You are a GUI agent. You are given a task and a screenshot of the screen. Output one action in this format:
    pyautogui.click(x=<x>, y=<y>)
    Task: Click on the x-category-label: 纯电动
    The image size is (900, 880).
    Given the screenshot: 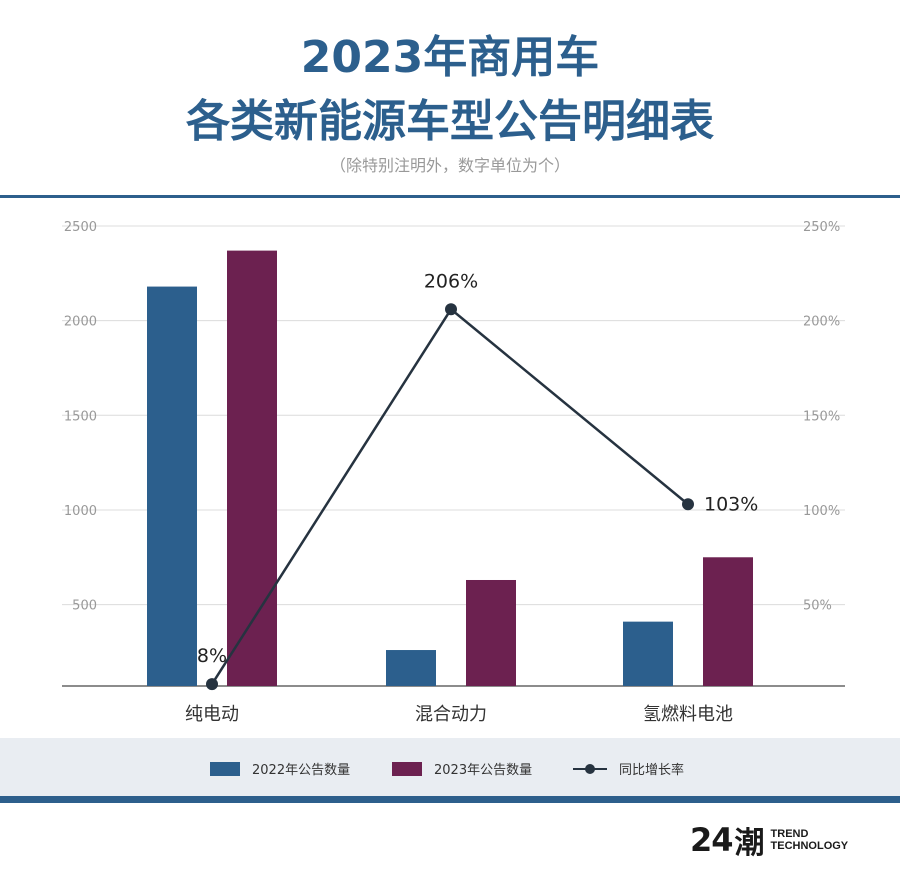 What is the action you would take?
    pyautogui.click(x=212, y=714)
    